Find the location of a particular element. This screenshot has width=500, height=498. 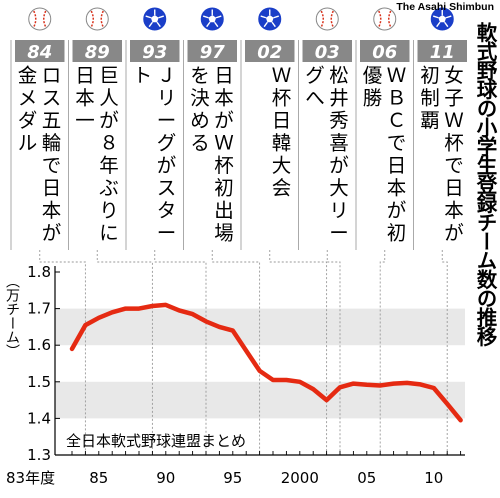

event-text-char: 覇 is located at coordinates (430, 120).